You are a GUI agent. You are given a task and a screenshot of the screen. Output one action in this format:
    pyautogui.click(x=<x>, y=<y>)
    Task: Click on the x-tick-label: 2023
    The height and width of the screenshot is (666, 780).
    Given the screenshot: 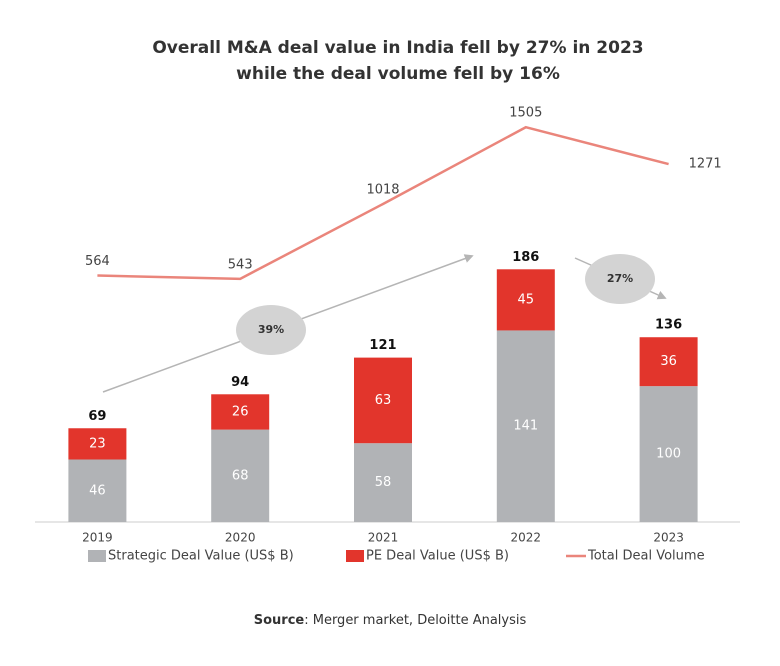 What is the action you would take?
    pyautogui.click(x=668, y=538)
    